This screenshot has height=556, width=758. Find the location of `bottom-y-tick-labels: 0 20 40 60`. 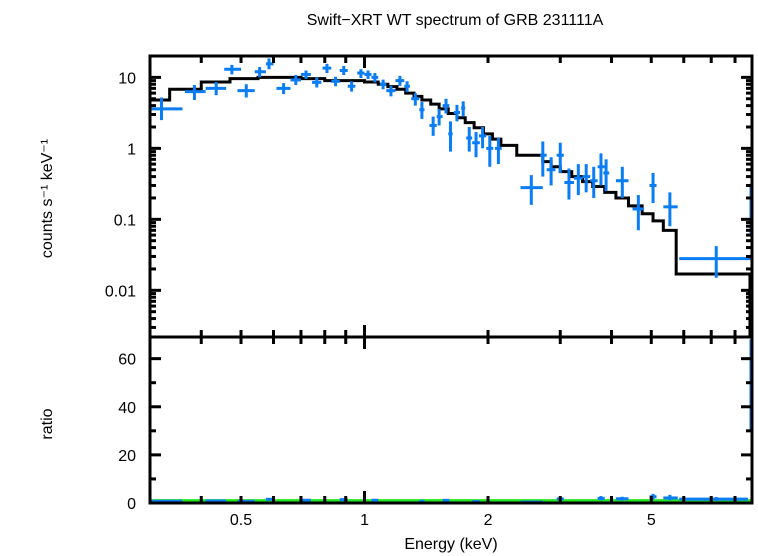

bottom-y-tick-labels: 0 20 40 60 is located at coordinates (127, 432).